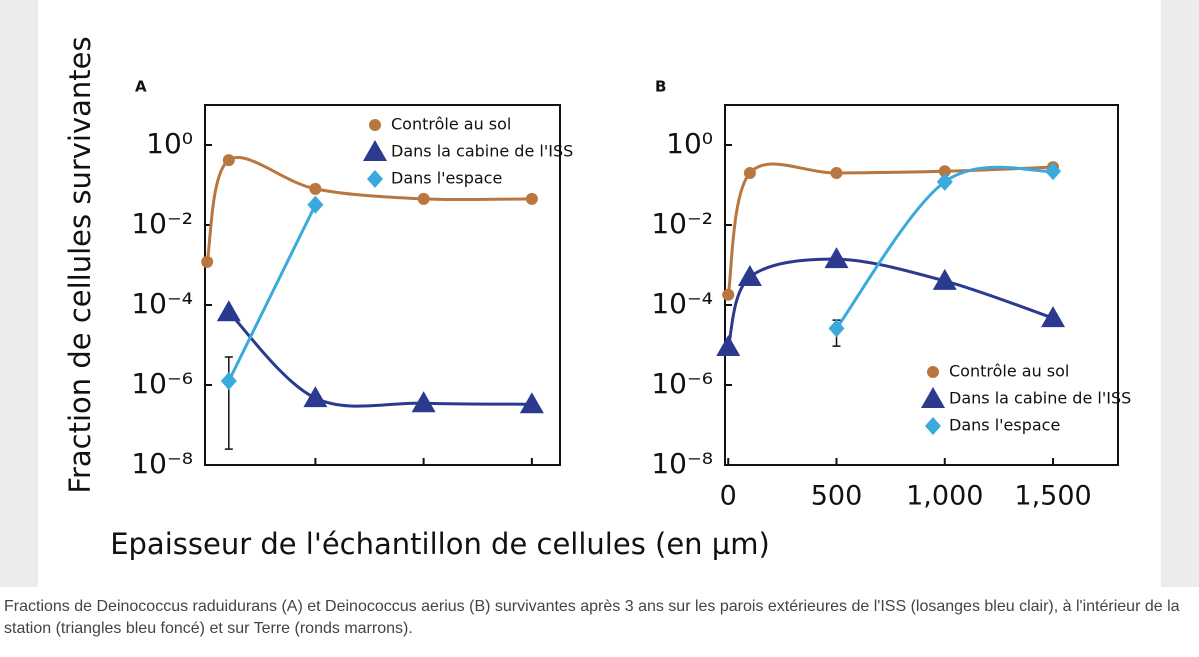 The width and height of the screenshot is (1199, 657). Describe the element at coordinates (944, 496) in the screenshot. I see `x-tick-label: 1,000` at that location.